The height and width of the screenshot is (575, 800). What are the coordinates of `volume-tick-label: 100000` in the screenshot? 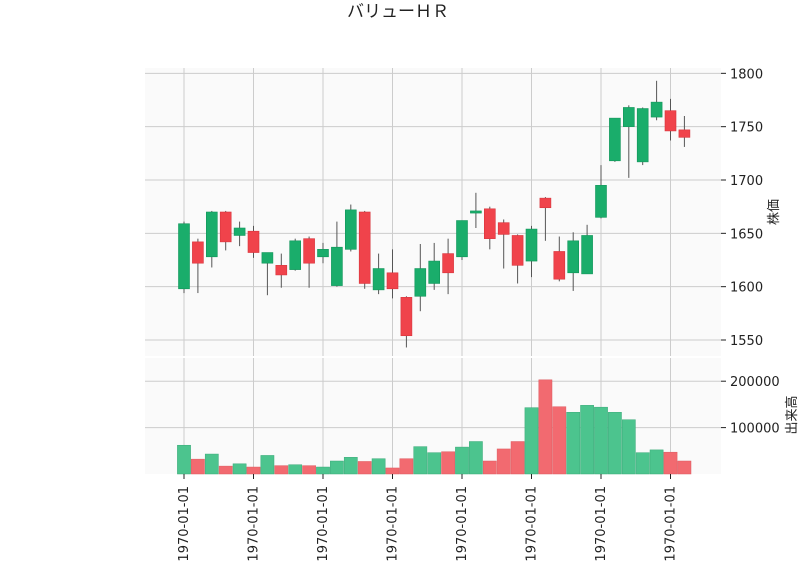 It's located at (755, 429).